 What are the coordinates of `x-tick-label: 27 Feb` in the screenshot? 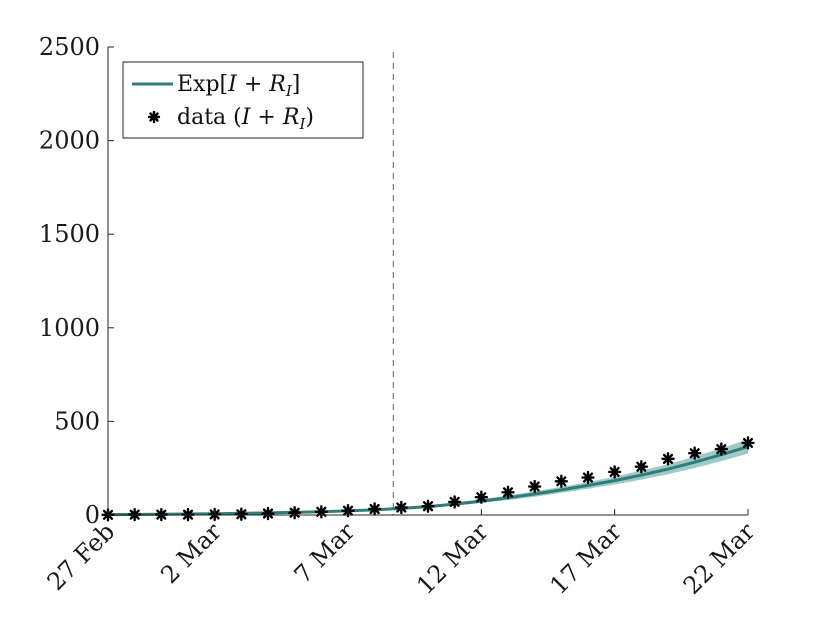 It's located at (81, 556).